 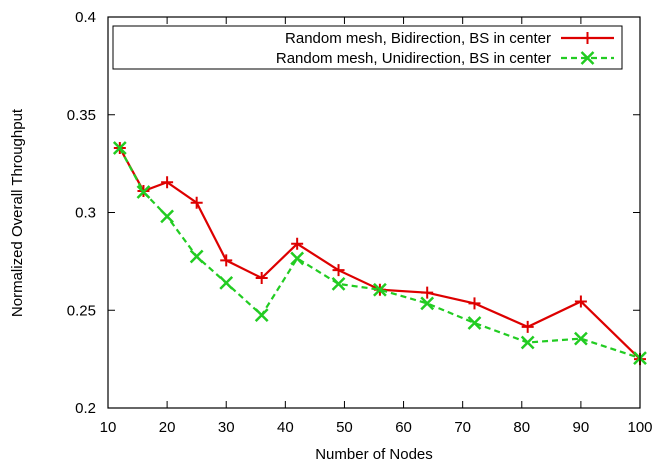 I want to click on x-axis-label: Number of Nodes, so click(x=374, y=454).